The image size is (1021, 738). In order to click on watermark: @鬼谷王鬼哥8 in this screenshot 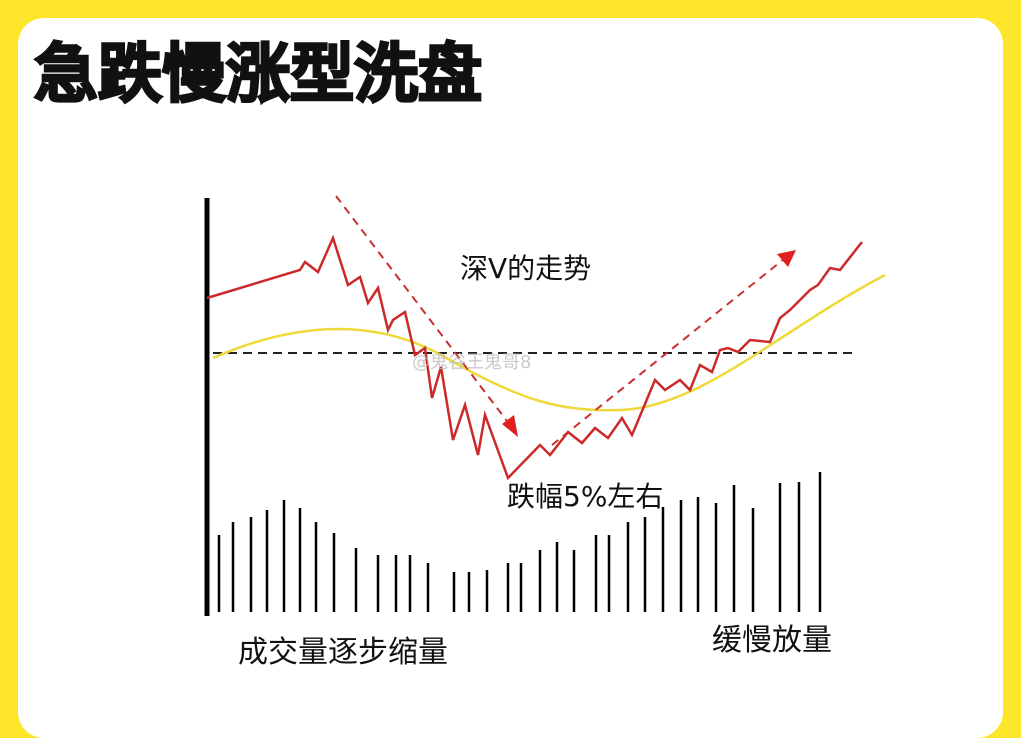, I will do `click(471, 362)`.